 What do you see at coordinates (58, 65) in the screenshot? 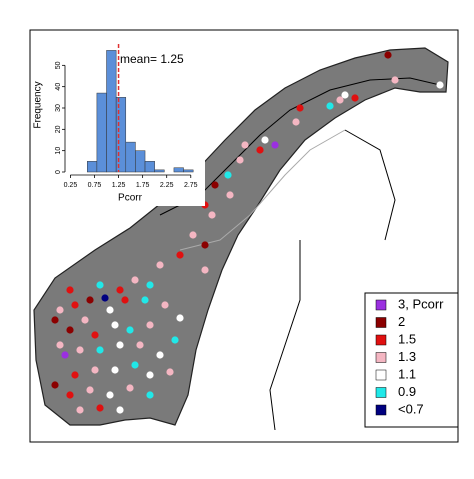
I see `y-tick-label: 50` at bounding box center [58, 65].